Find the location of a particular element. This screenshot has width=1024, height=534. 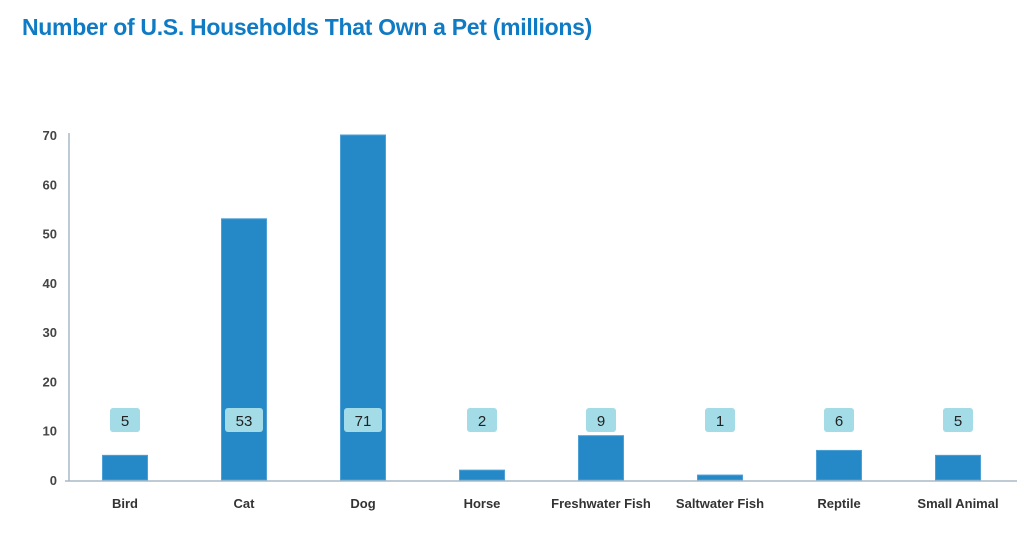

data-label: 9 is located at coordinates (601, 421).